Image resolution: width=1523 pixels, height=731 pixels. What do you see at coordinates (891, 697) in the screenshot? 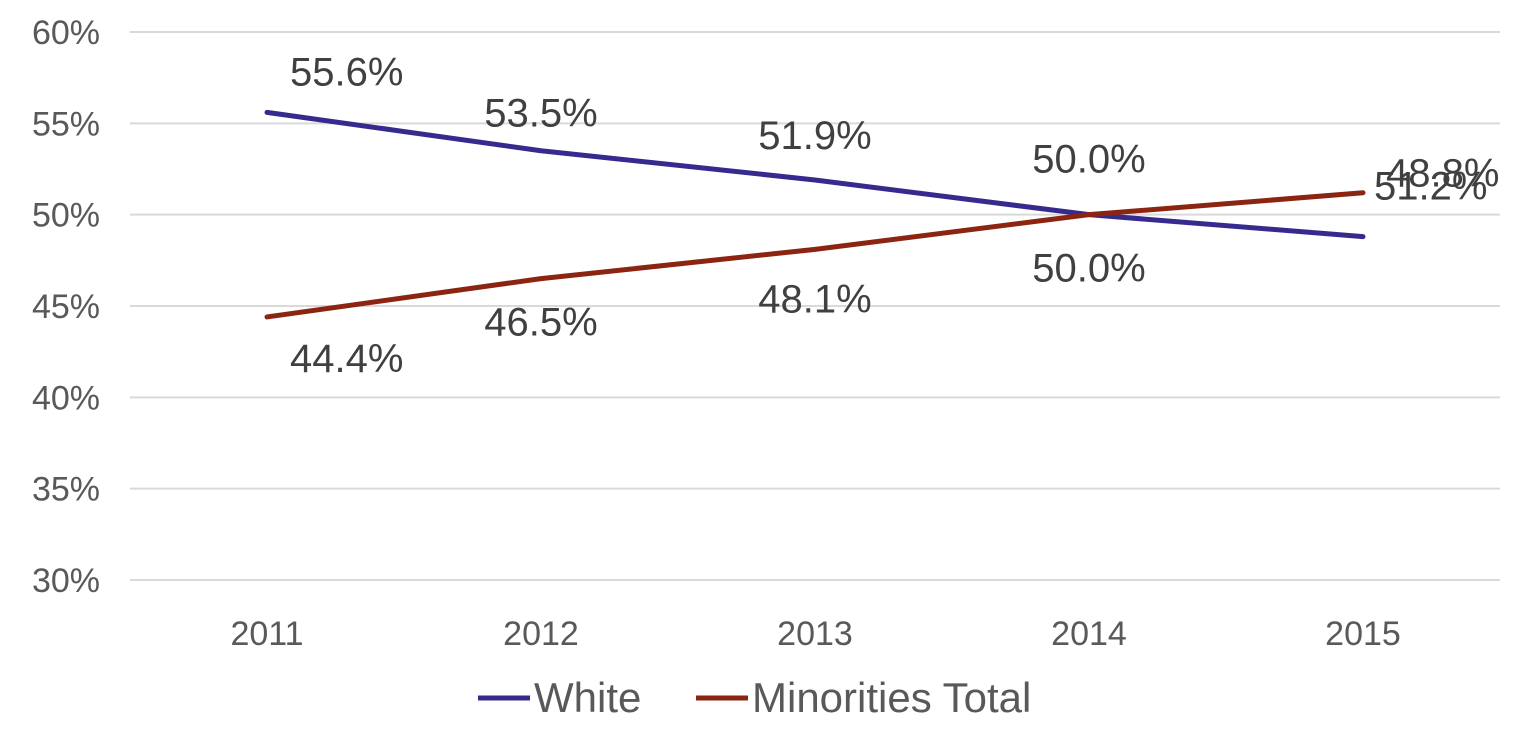
I see `legend-label: Minorities Total` at bounding box center [891, 697].